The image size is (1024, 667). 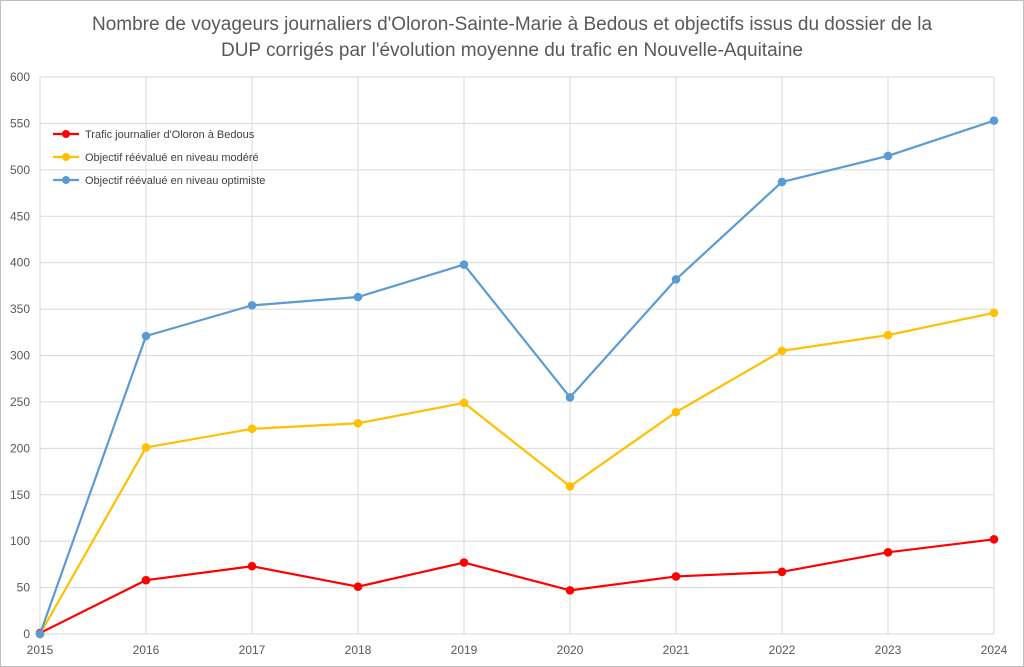 What do you see at coordinates (20, 123) in the screenshot?
I see `y-tick-label: 550` at bounding box center [20, 123].